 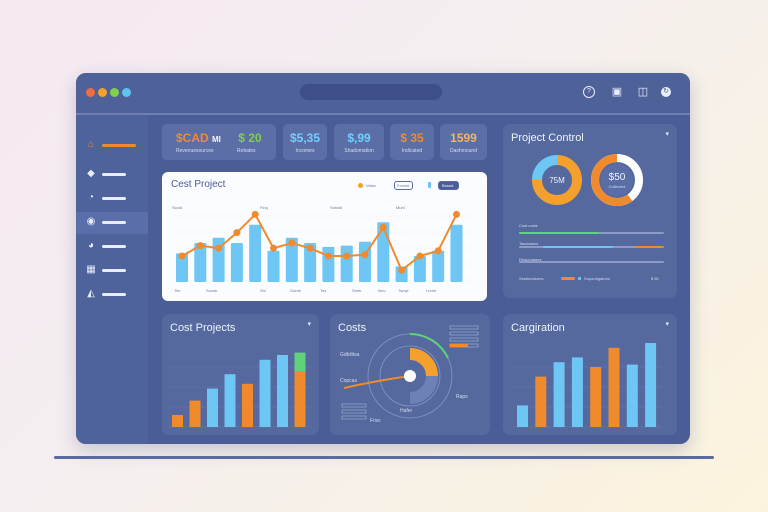 I want to click on sidebar-item-users: ◭, so click(x=112, y=295).